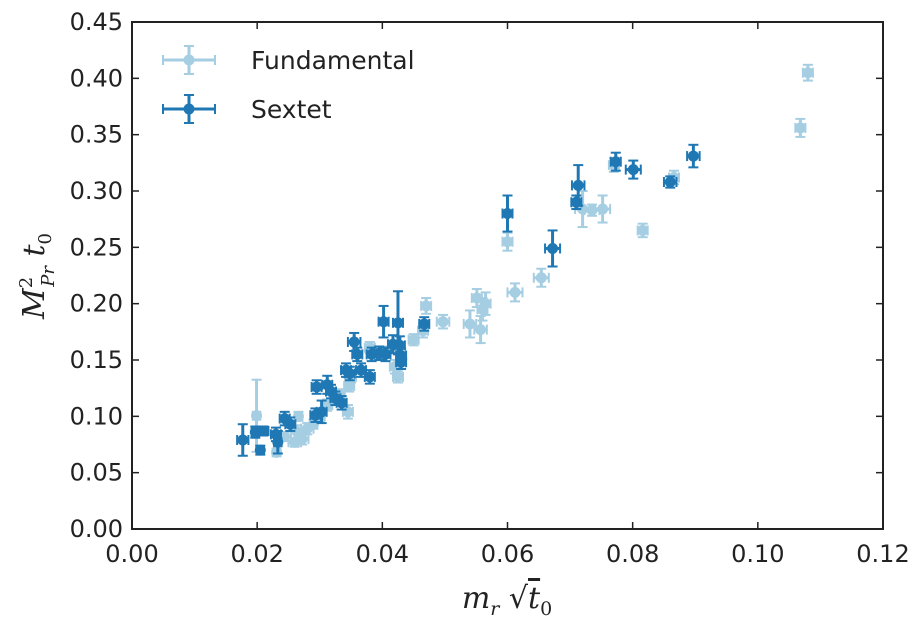 The width and height of the screenshot is (918, 618). Describe the element at coordinates (288, 84) in the screenshot. I see `legend: Fundamental Sextet` at that location.